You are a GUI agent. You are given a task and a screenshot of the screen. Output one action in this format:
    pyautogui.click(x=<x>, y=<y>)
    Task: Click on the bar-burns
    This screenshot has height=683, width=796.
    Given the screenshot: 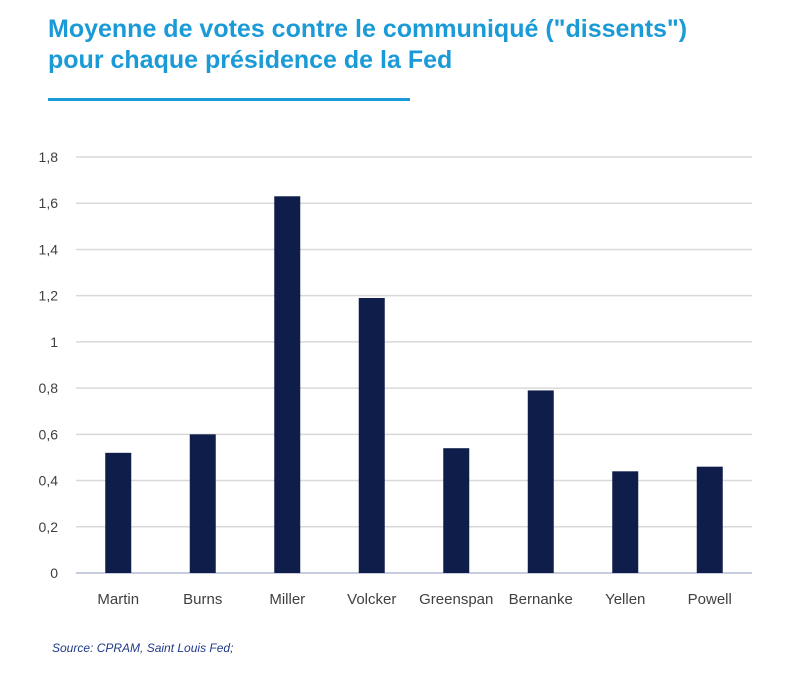 What is the action you would take?
    pyautogui.click(x=202, y=503)
    